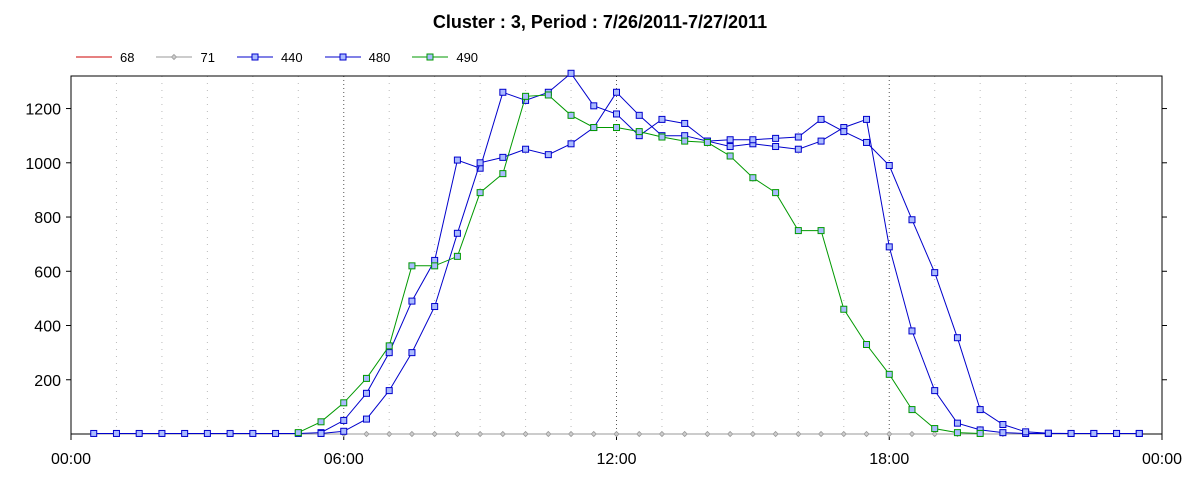 This screenshot has height=480, width=1200. Describe the element at coordinates (47, 218) in the screenshot. I see `y-tick-label: 800` at that location.